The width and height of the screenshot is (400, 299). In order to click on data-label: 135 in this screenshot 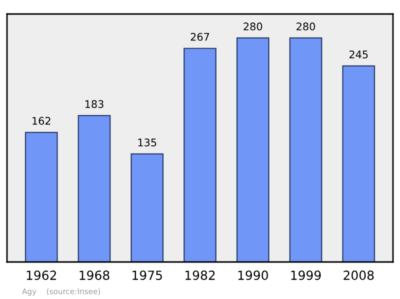, I will do `click(147, 142)`.